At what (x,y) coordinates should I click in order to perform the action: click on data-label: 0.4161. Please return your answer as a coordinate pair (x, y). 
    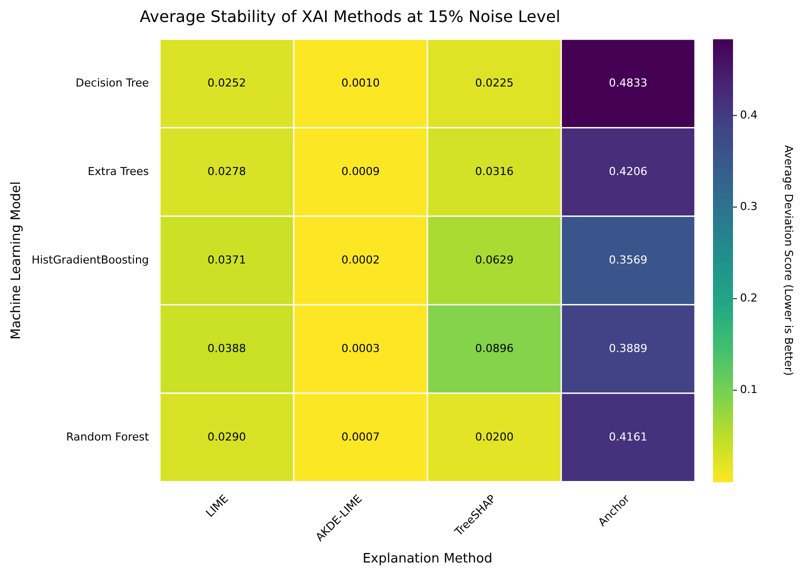
    Looking at the image, I should click on (628, 437).